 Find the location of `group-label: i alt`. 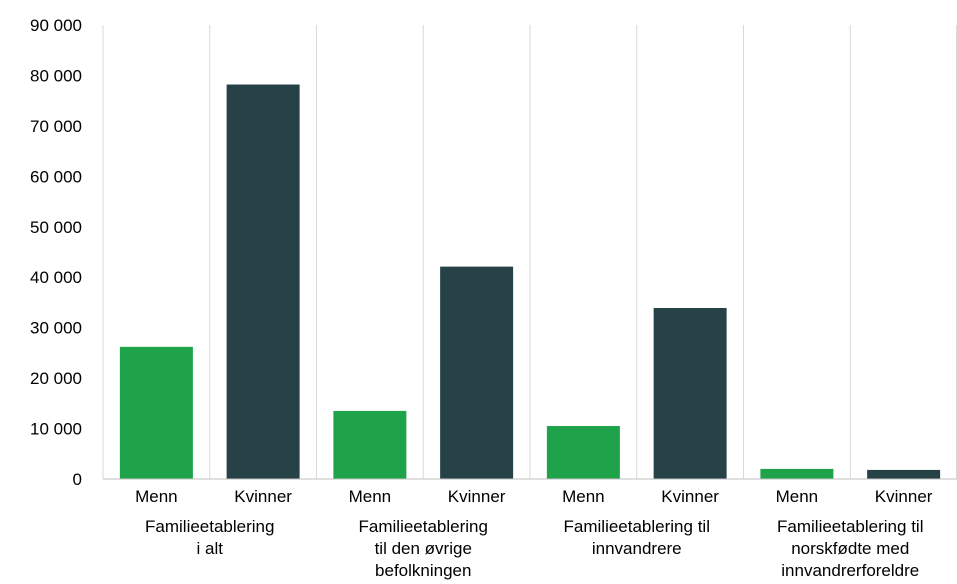

group-label: i alt is located at coordinates (210, 548).